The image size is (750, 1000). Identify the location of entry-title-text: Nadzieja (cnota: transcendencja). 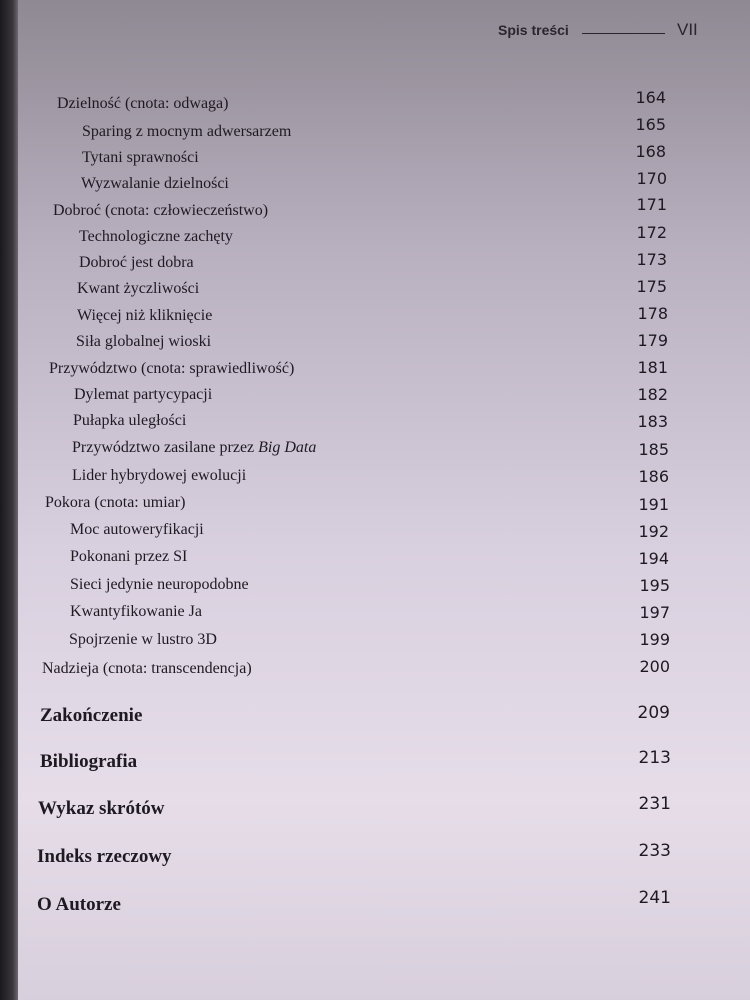
(147, 668).